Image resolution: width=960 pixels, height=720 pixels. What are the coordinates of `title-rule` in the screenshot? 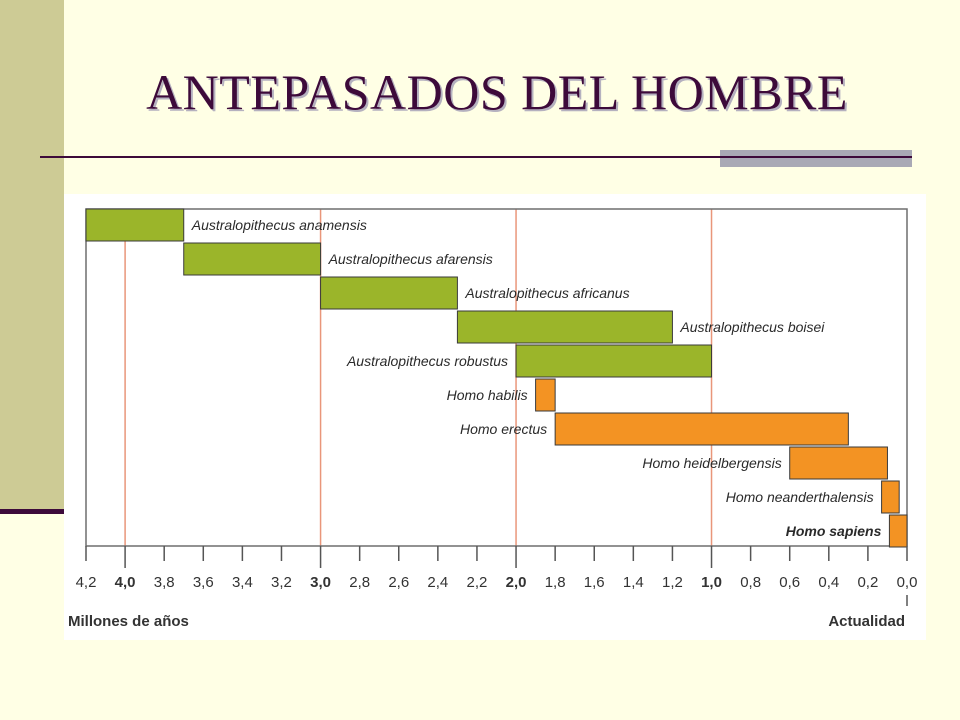 It's located at (476, 157).